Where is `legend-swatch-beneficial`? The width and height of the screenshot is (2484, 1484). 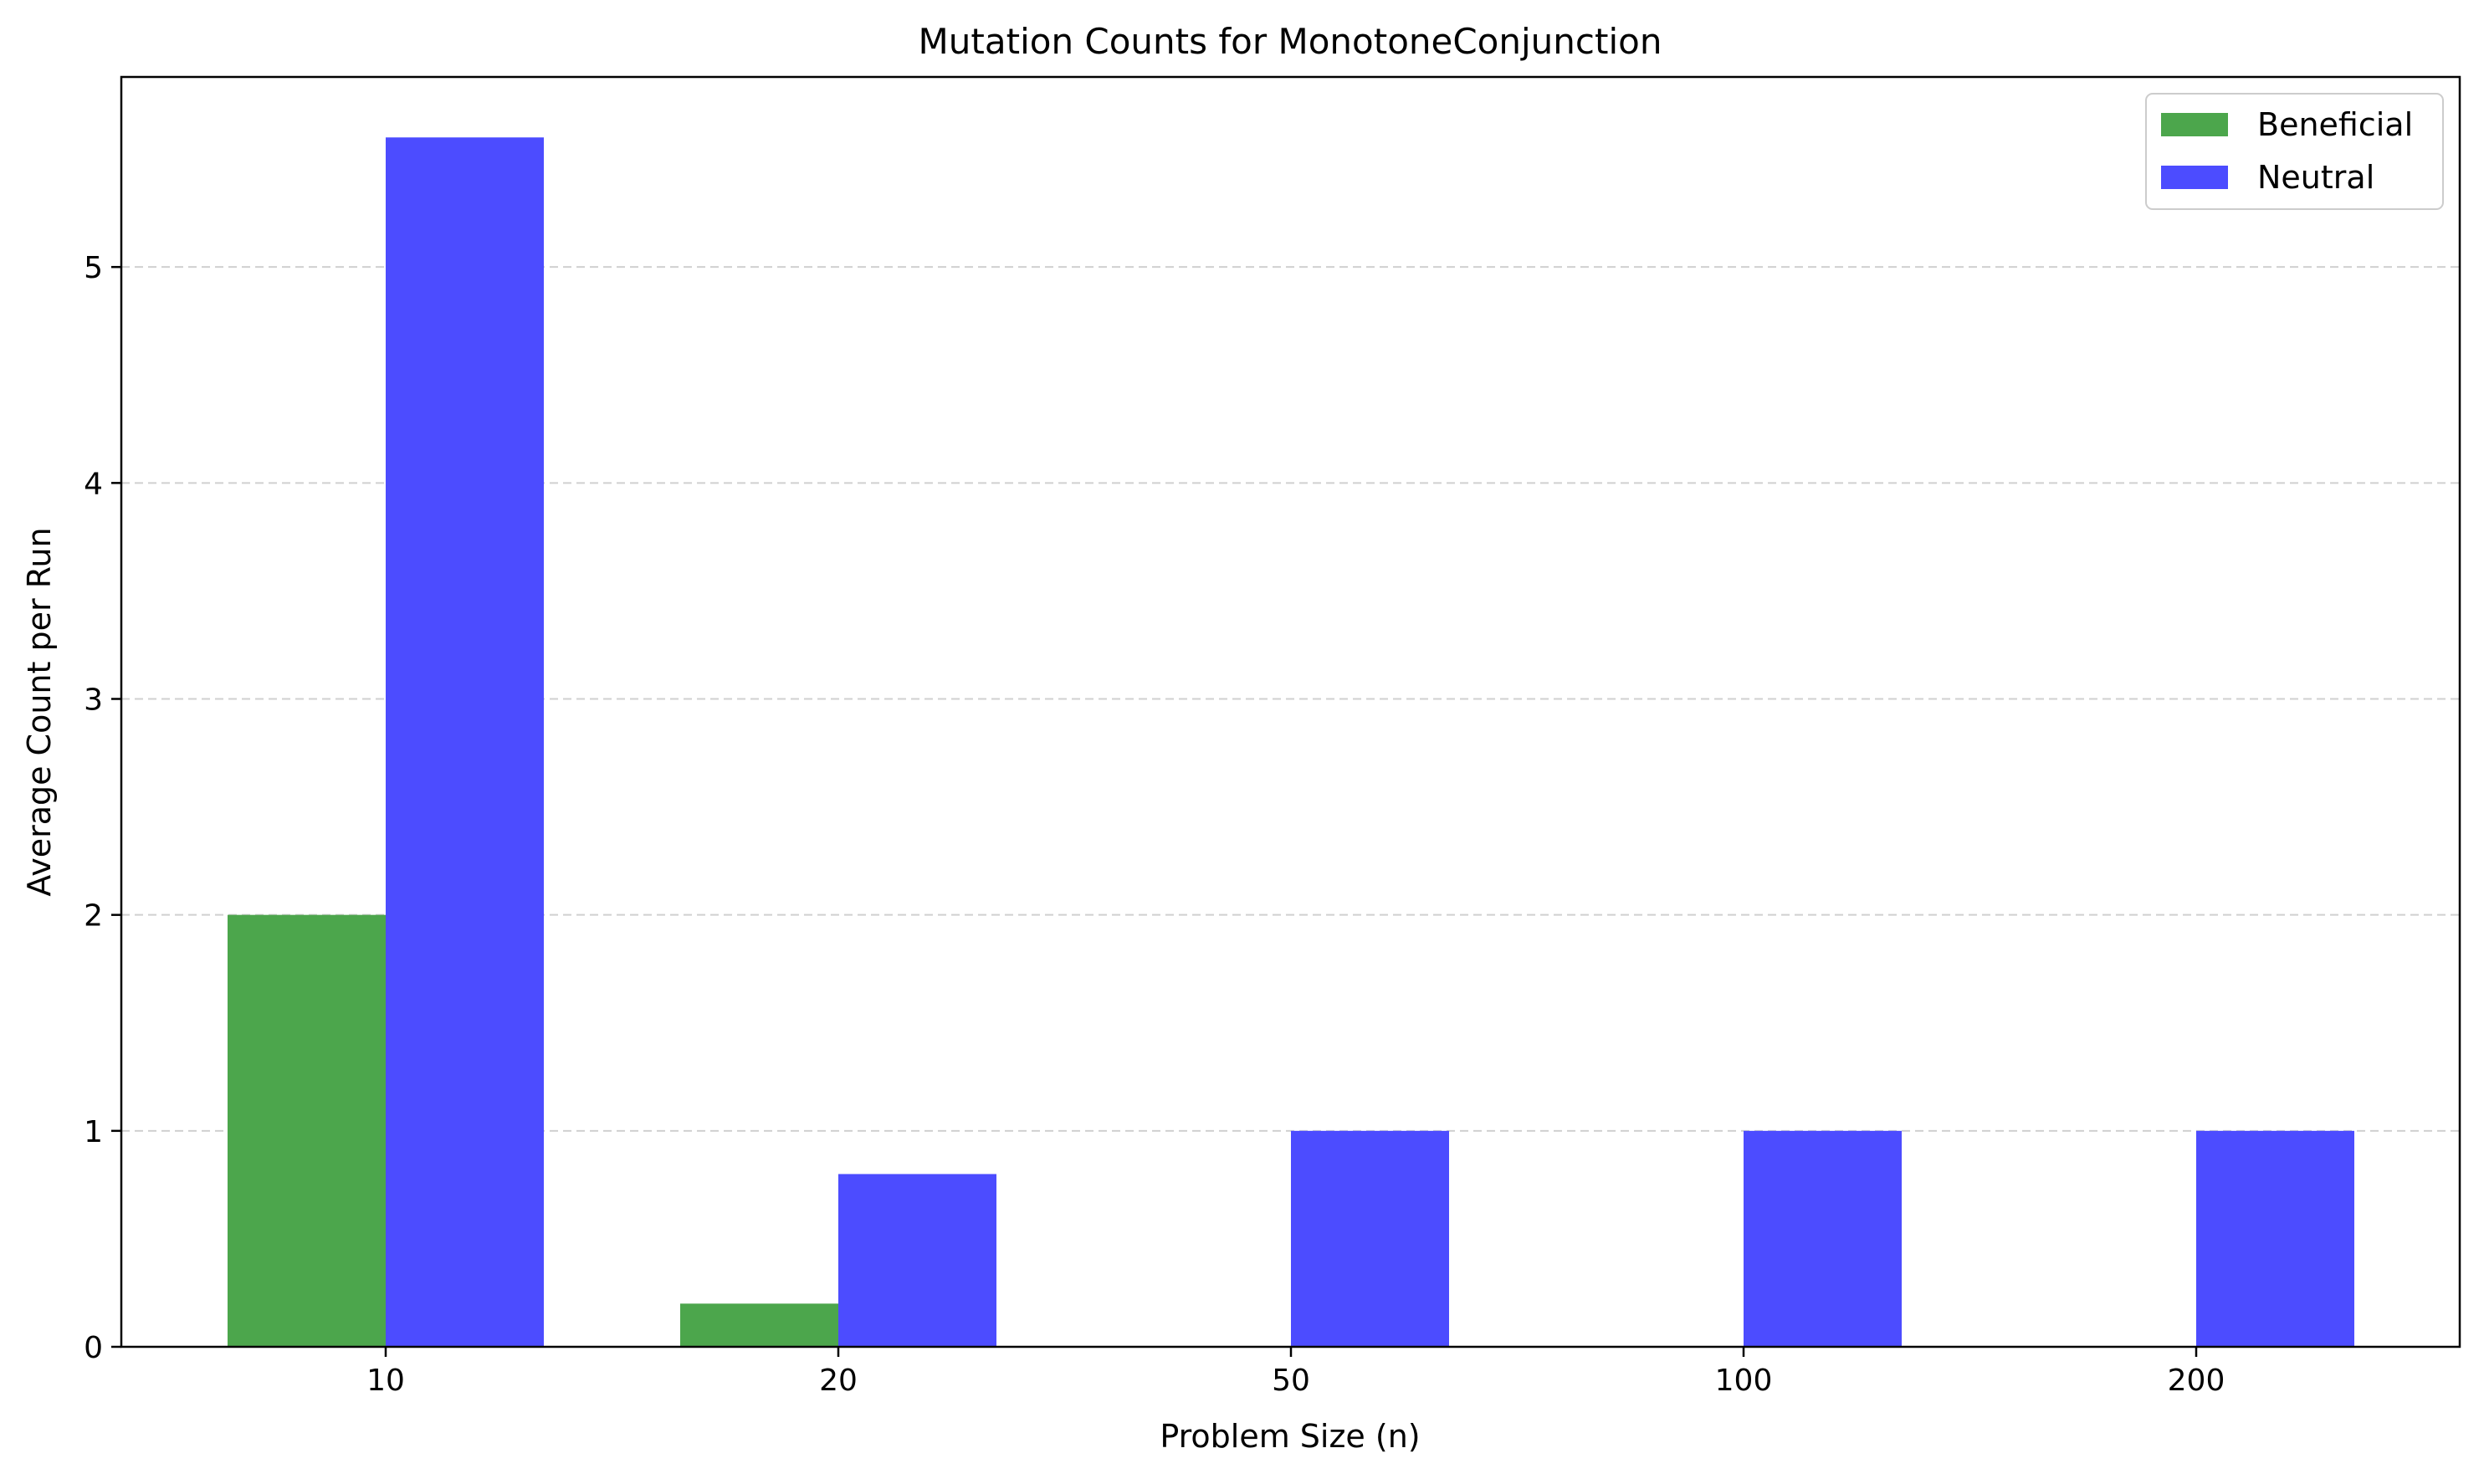 legend-swatch-beneficial is located at coordinates (2194, 124).